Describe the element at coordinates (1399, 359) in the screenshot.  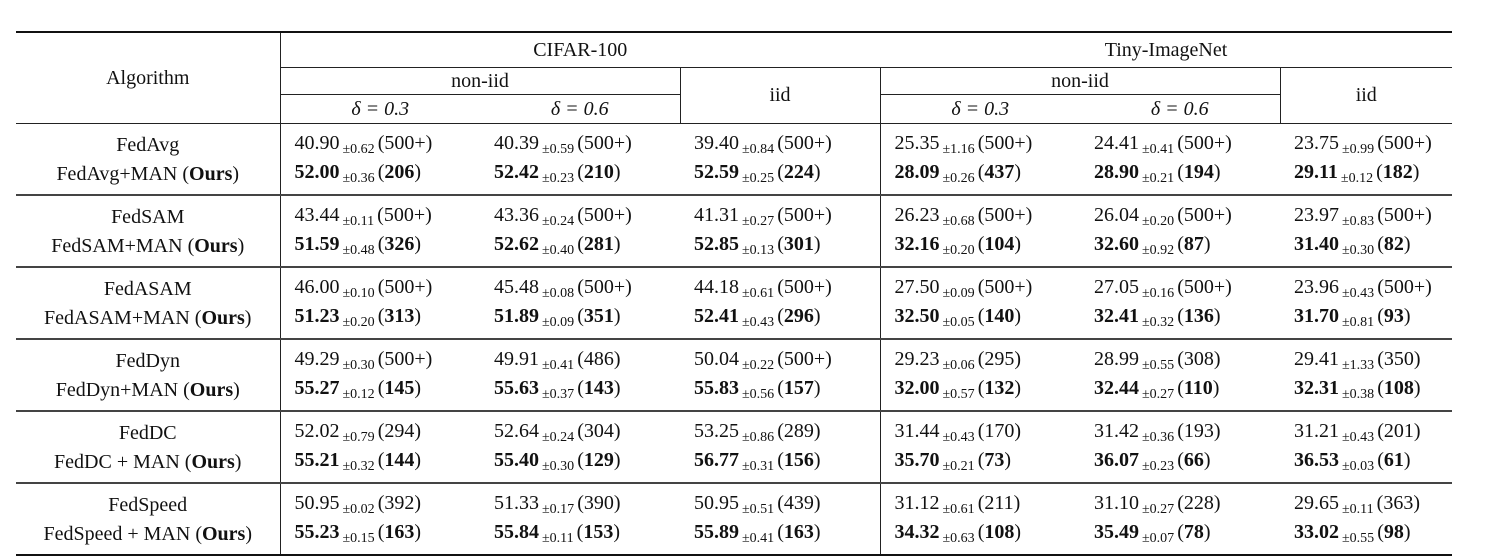
I see `rounds-to-target: (350)` at that location.